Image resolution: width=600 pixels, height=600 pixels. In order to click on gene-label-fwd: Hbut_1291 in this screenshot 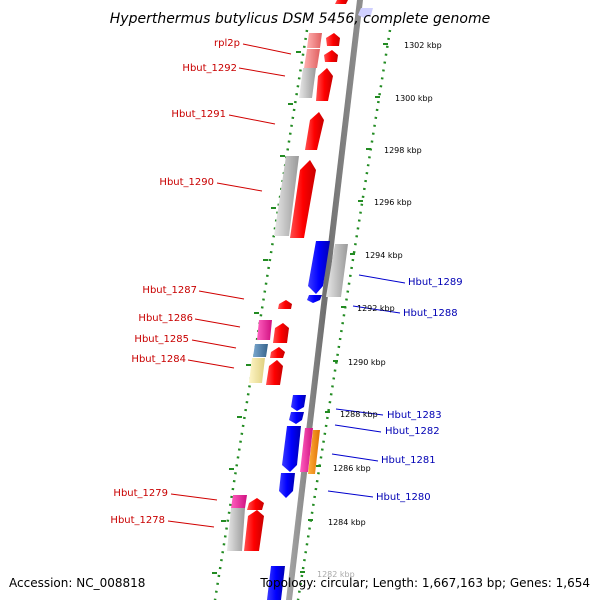, I will do `click(198, 114)`.